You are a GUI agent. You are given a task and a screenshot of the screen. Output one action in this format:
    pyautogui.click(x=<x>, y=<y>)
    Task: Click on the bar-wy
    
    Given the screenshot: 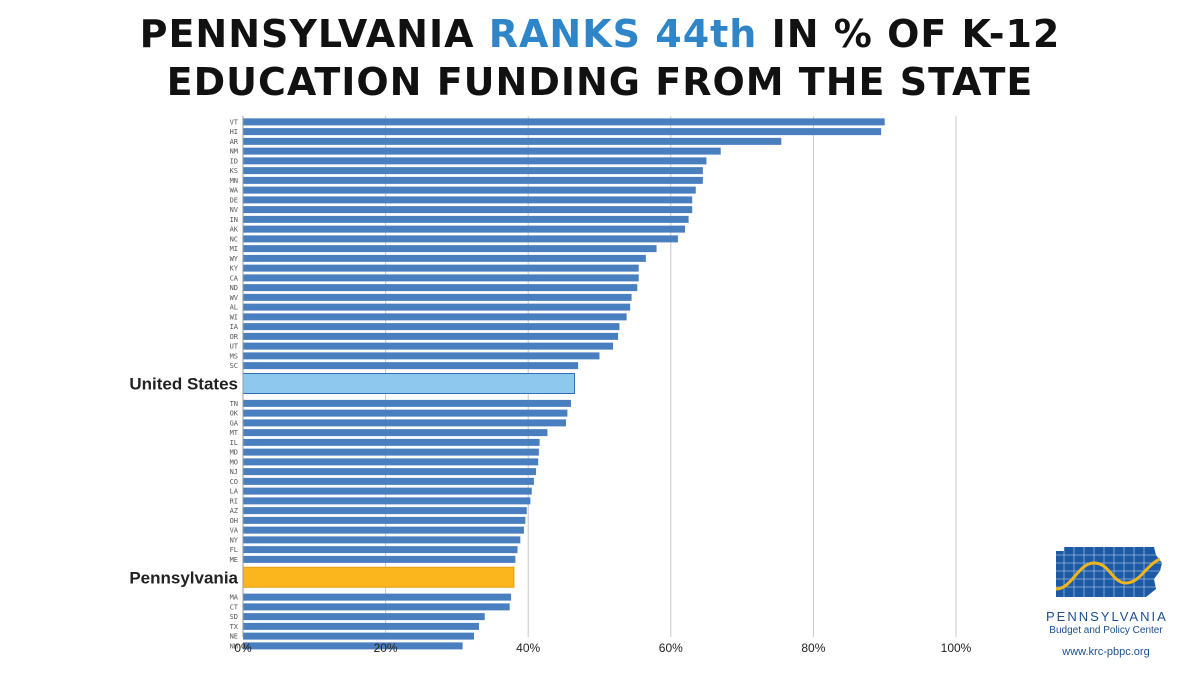 What is the action you would take?
    pyautogui.click(x=444, y=258)
    